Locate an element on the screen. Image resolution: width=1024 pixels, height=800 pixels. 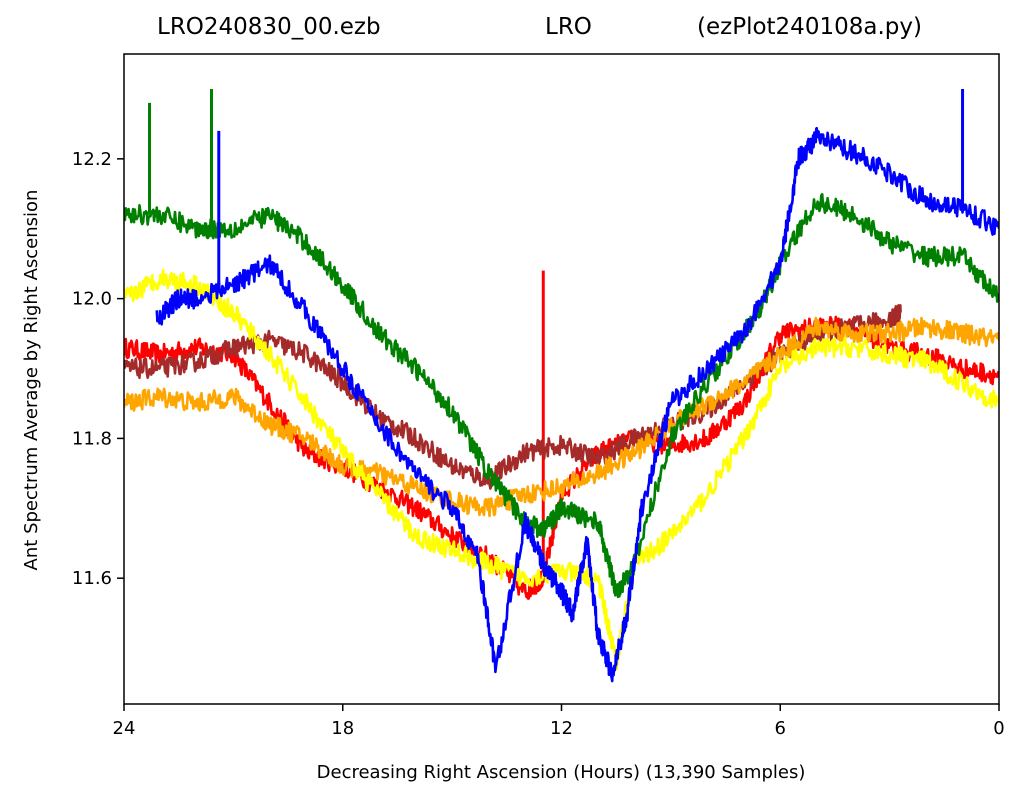
y-axis-label: Ant Spectrum Average by Right Ascension is located at coordinates (31, 380).